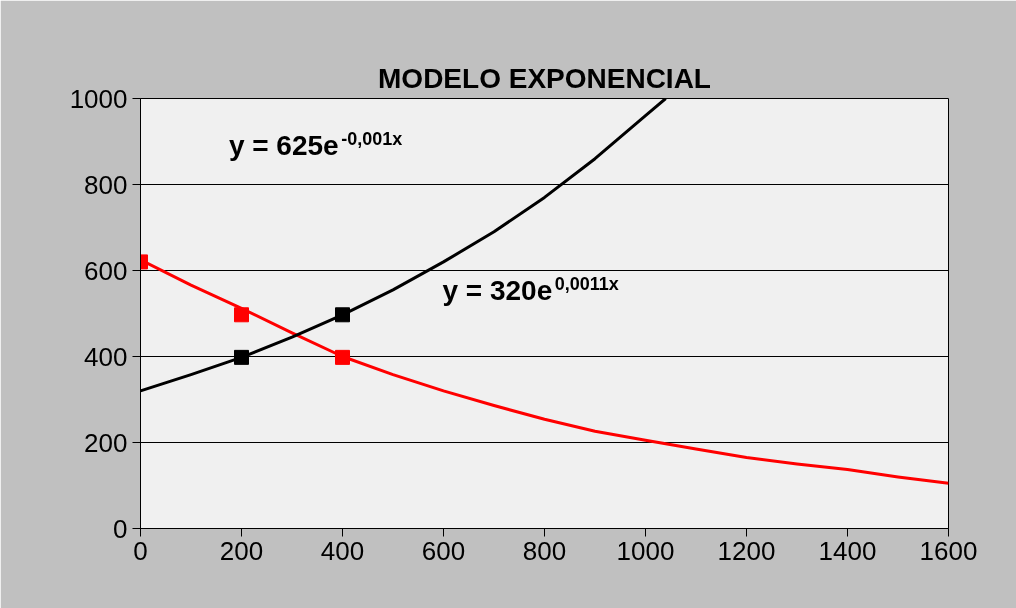  I want to click on y-tick-label: 1000, so click(98, 98).